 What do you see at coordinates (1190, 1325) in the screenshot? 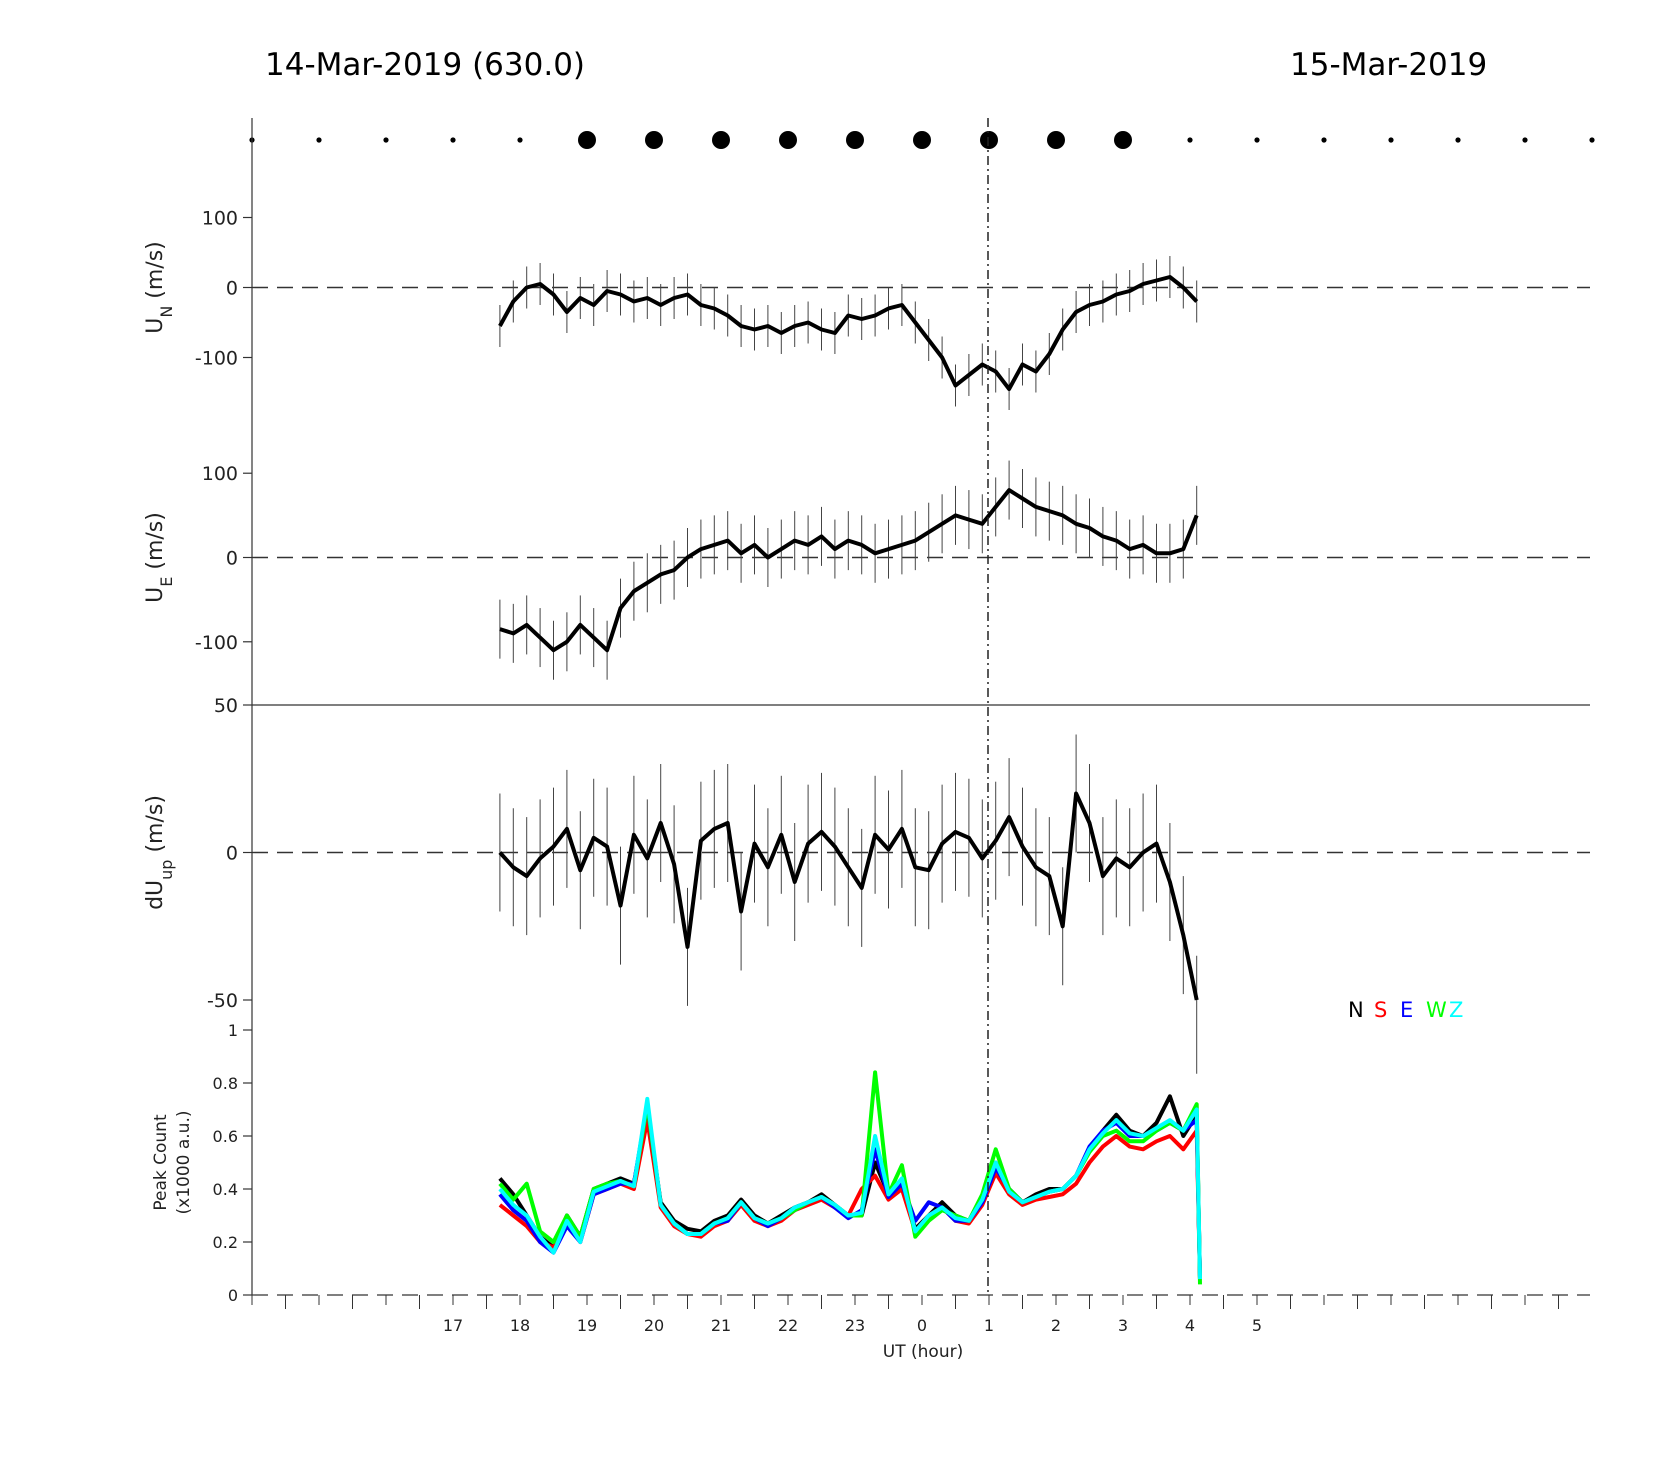
I see `x-tick-label: 4` at bounding box center [1190, 1325].